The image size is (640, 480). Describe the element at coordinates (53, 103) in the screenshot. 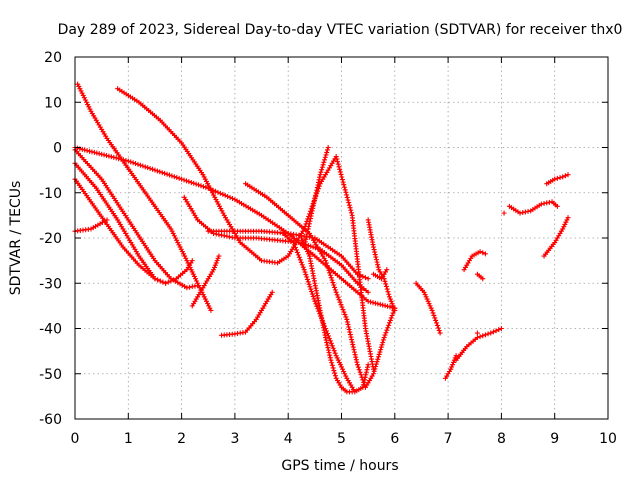

I see `y-tick-label: 10` at that location.